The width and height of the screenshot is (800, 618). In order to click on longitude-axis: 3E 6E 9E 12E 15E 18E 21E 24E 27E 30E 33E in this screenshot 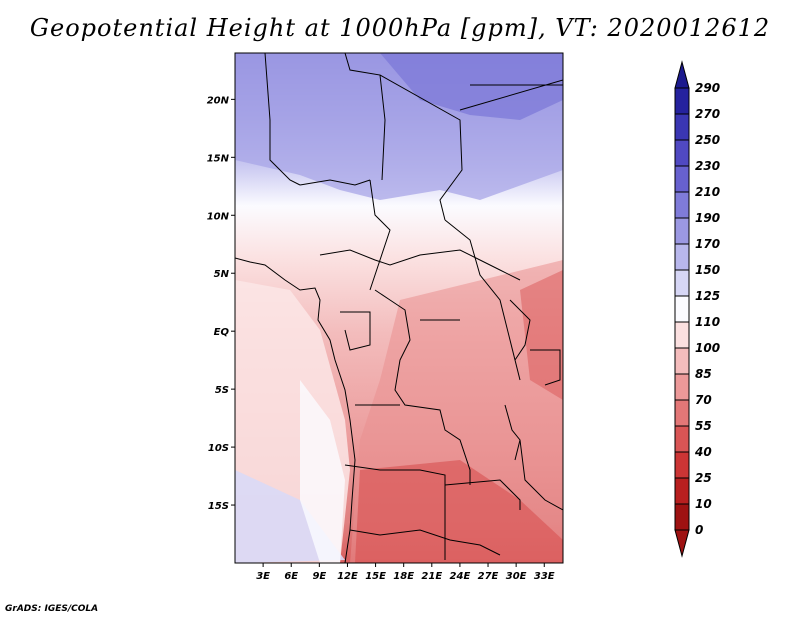, I will do `click(405, 572)`.